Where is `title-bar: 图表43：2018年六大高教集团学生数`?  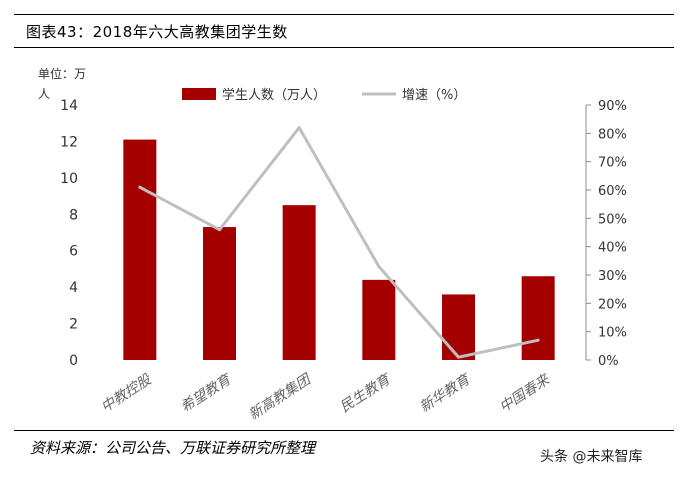 title-bar: 图表43：2018年六大高教集团学生数 is located at coordinates (344, 31).